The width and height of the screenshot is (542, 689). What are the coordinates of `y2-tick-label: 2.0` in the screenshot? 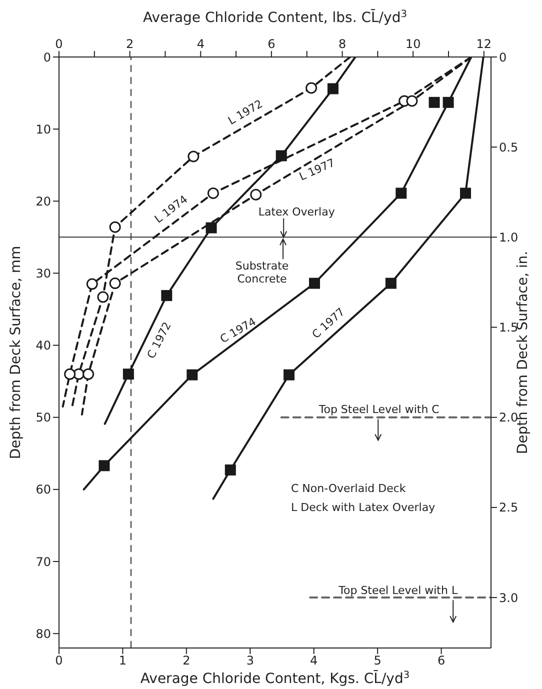 It's located at (508, 417).